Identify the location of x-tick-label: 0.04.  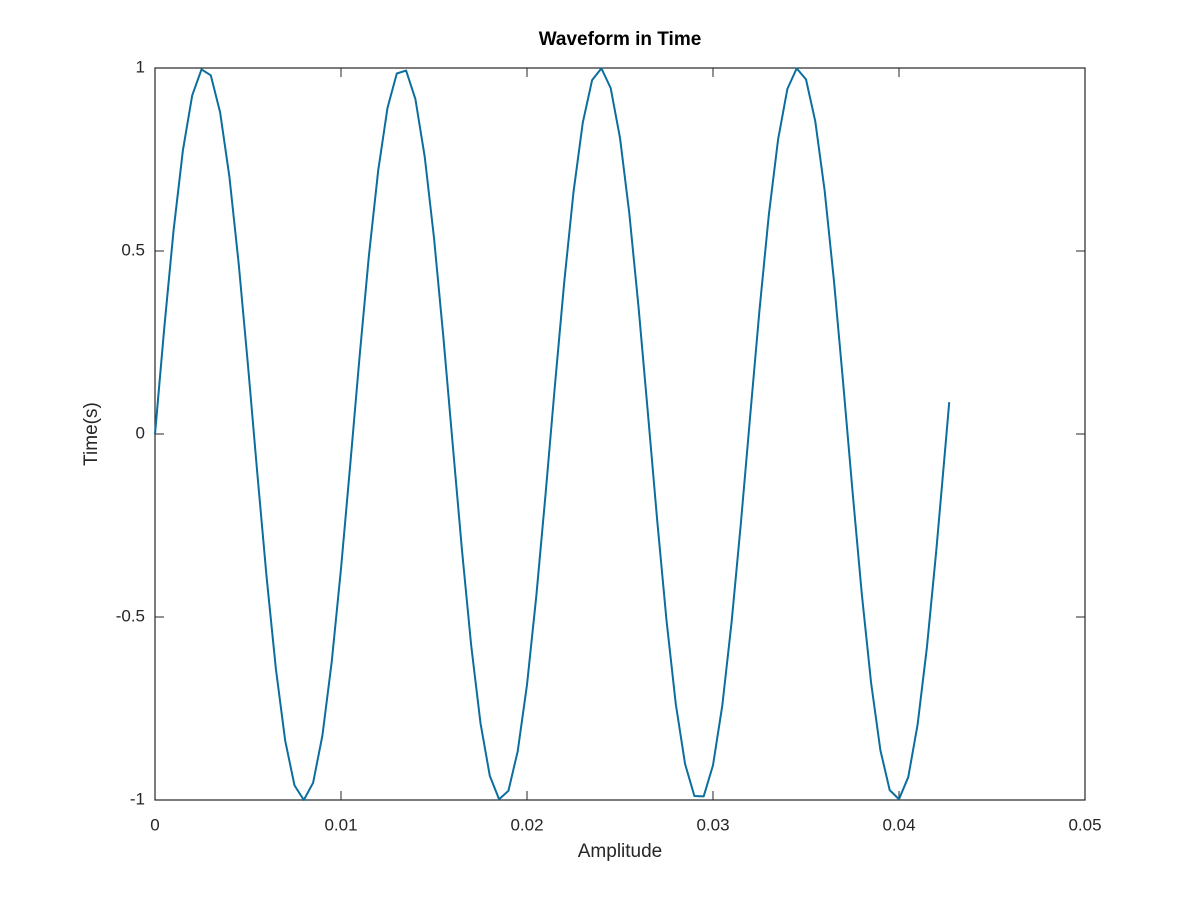
(898, 824).